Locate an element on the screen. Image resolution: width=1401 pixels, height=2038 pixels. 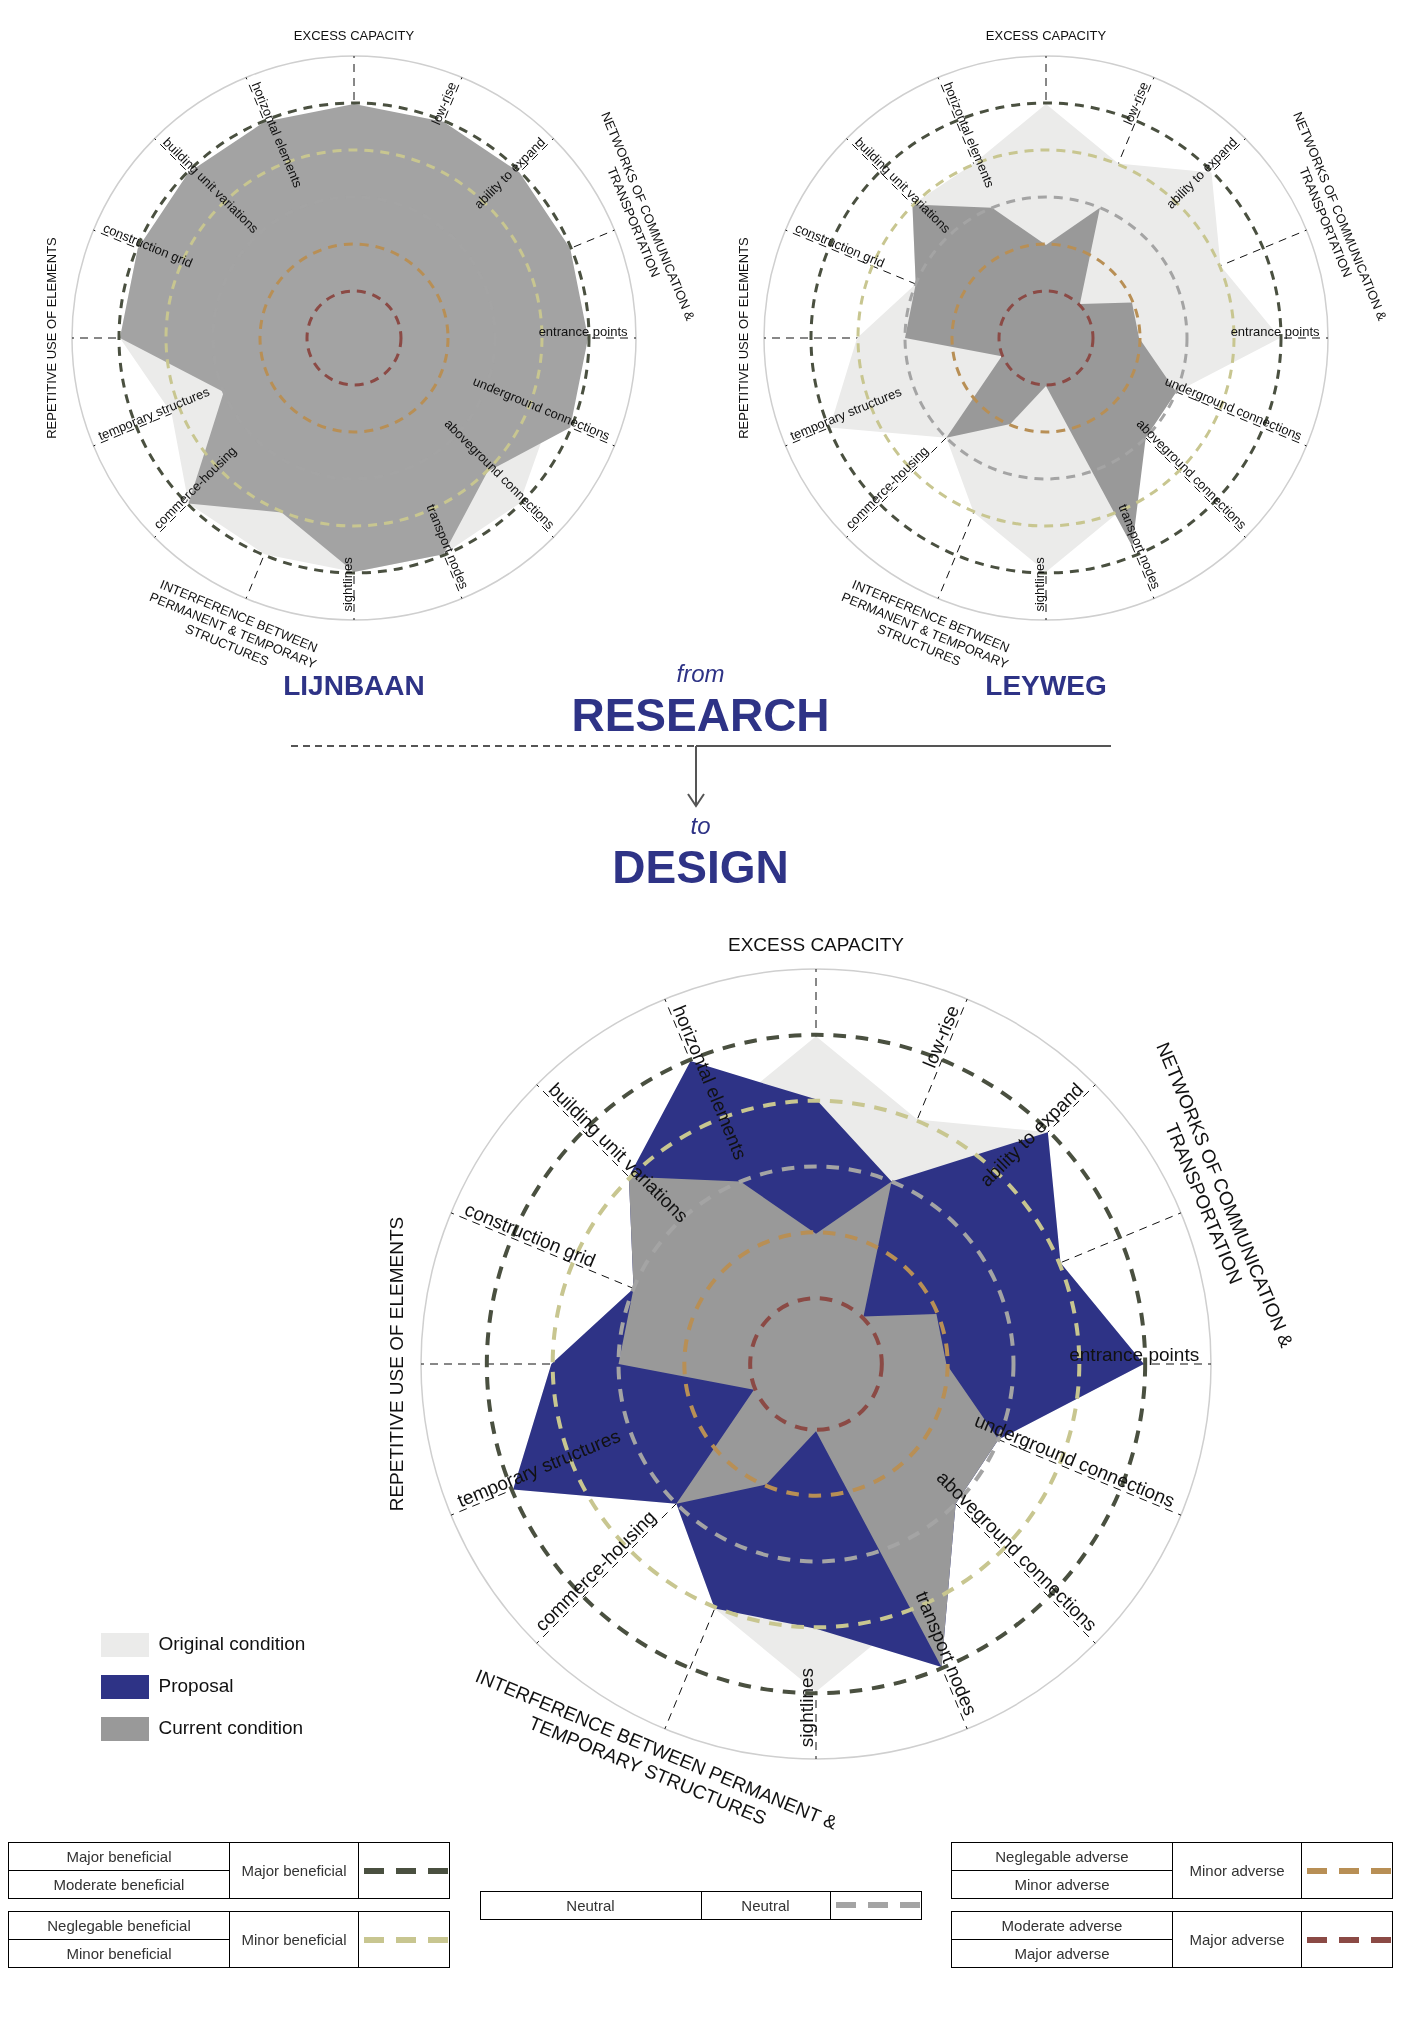
text: Neglegable adverse Minor adverse is located at coordinates (1062, 1870).